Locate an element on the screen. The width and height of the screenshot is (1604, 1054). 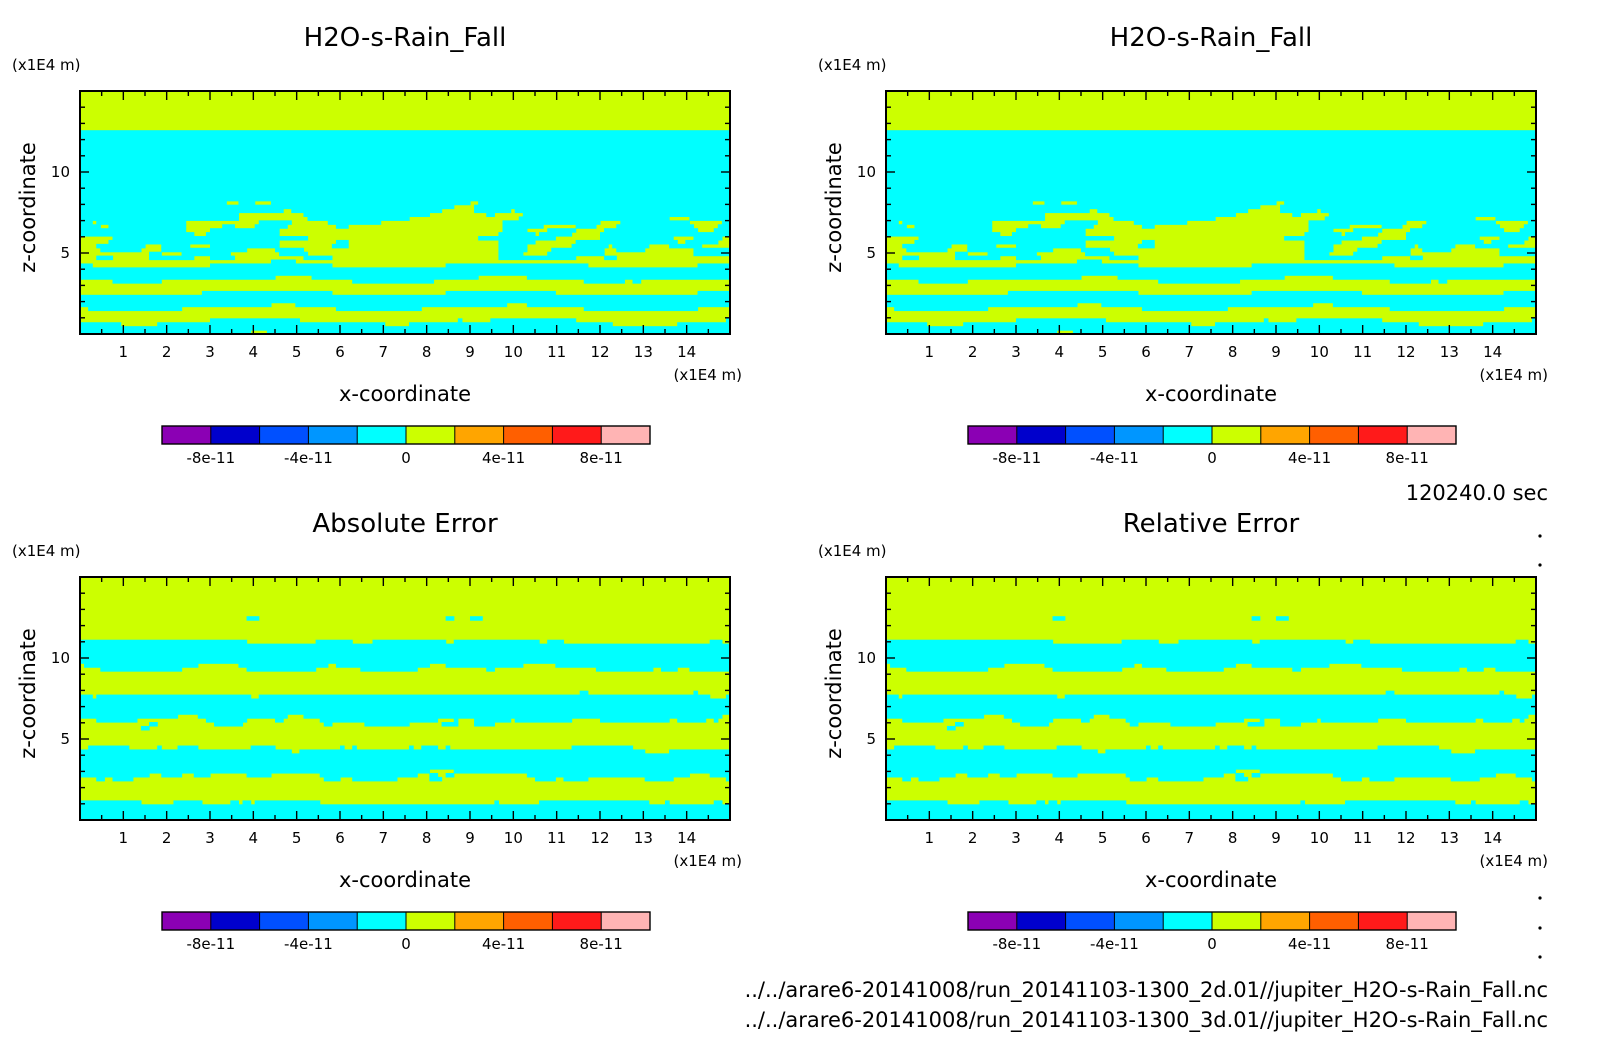
x-tick-label: 11 is located at coordinates (1362, 838).